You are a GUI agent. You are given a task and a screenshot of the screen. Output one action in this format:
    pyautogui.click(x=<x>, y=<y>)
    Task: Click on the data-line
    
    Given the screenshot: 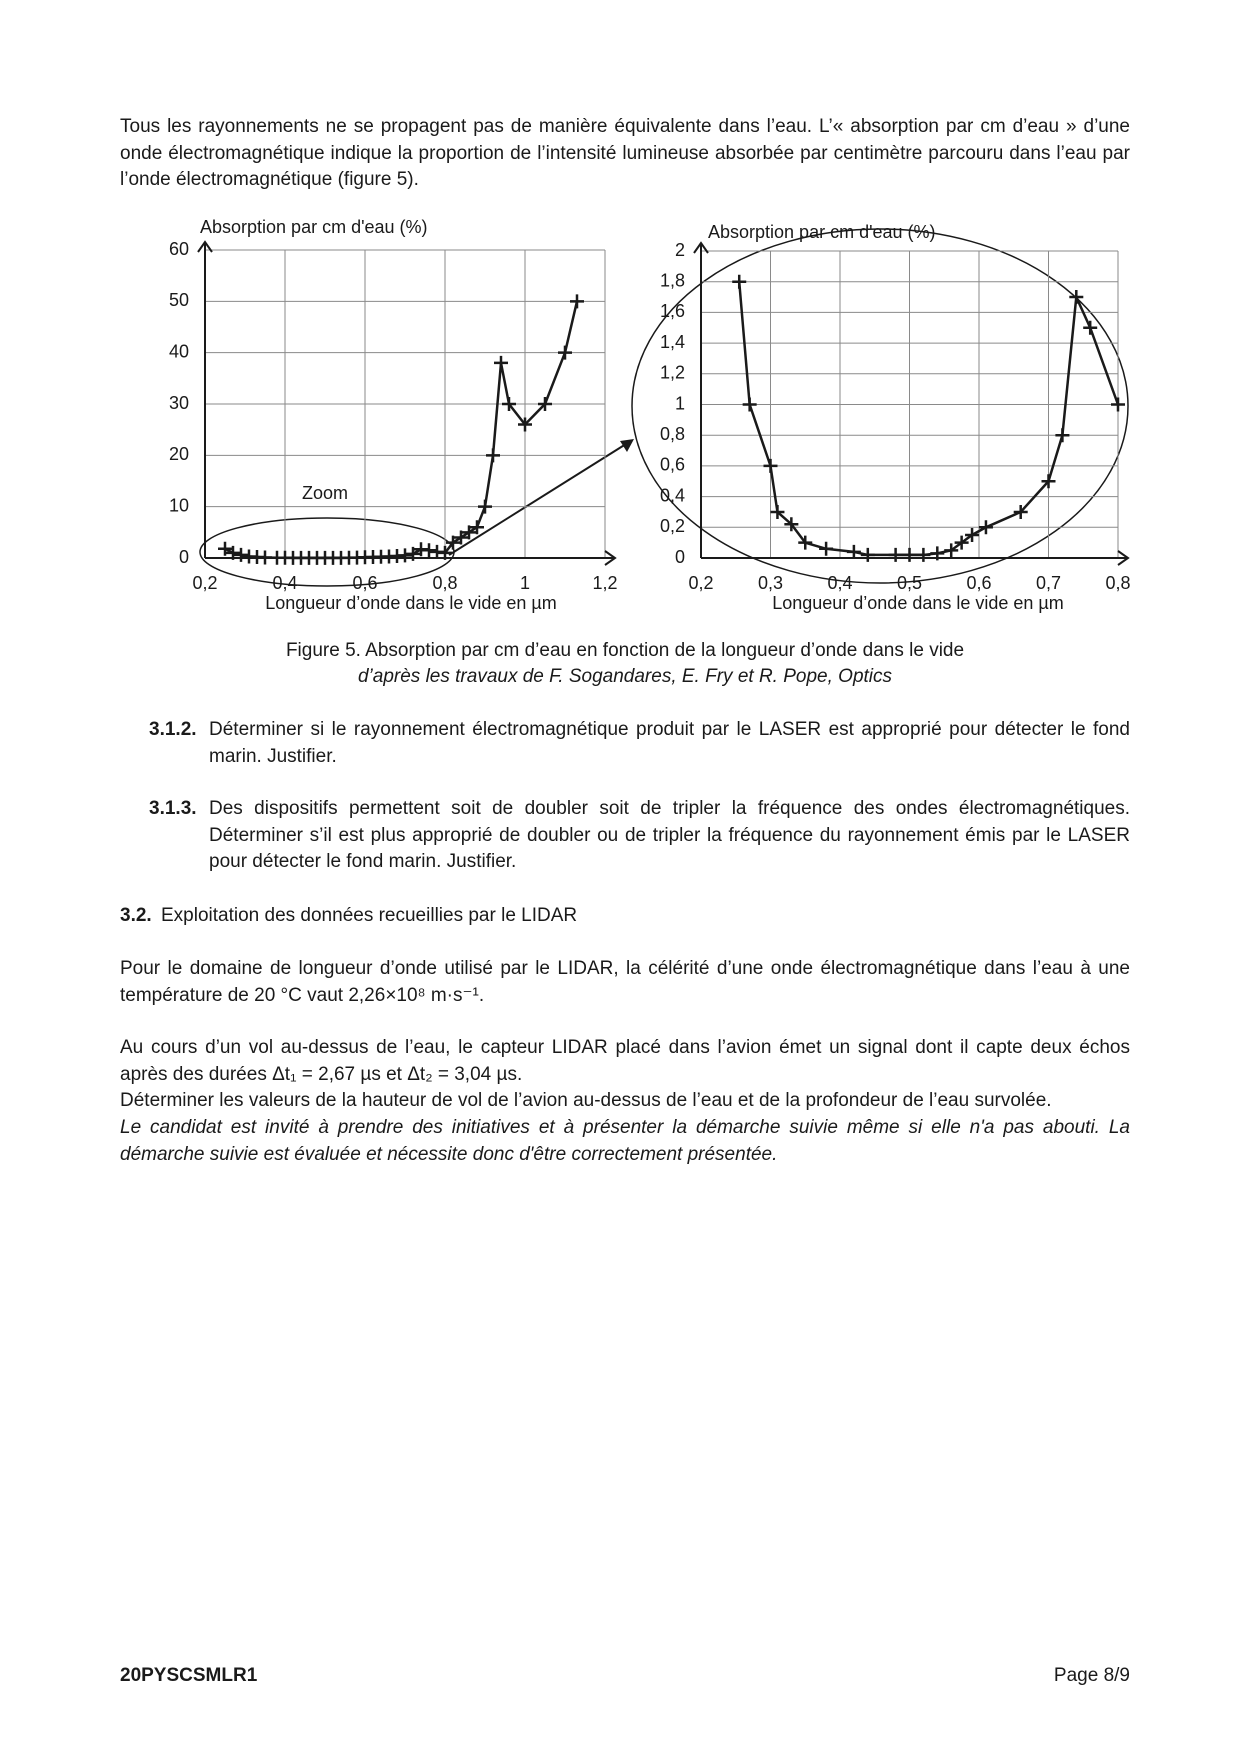 What is the action you would take?
    pyautogui.click(x=928, y=419)
    